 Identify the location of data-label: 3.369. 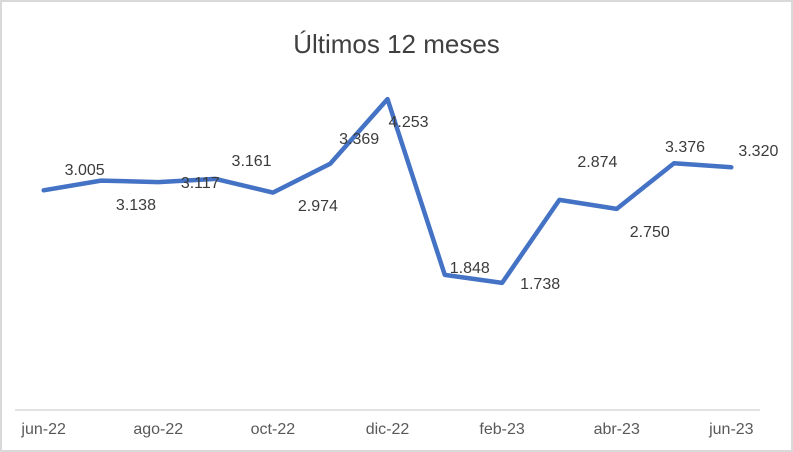
(359, 139).